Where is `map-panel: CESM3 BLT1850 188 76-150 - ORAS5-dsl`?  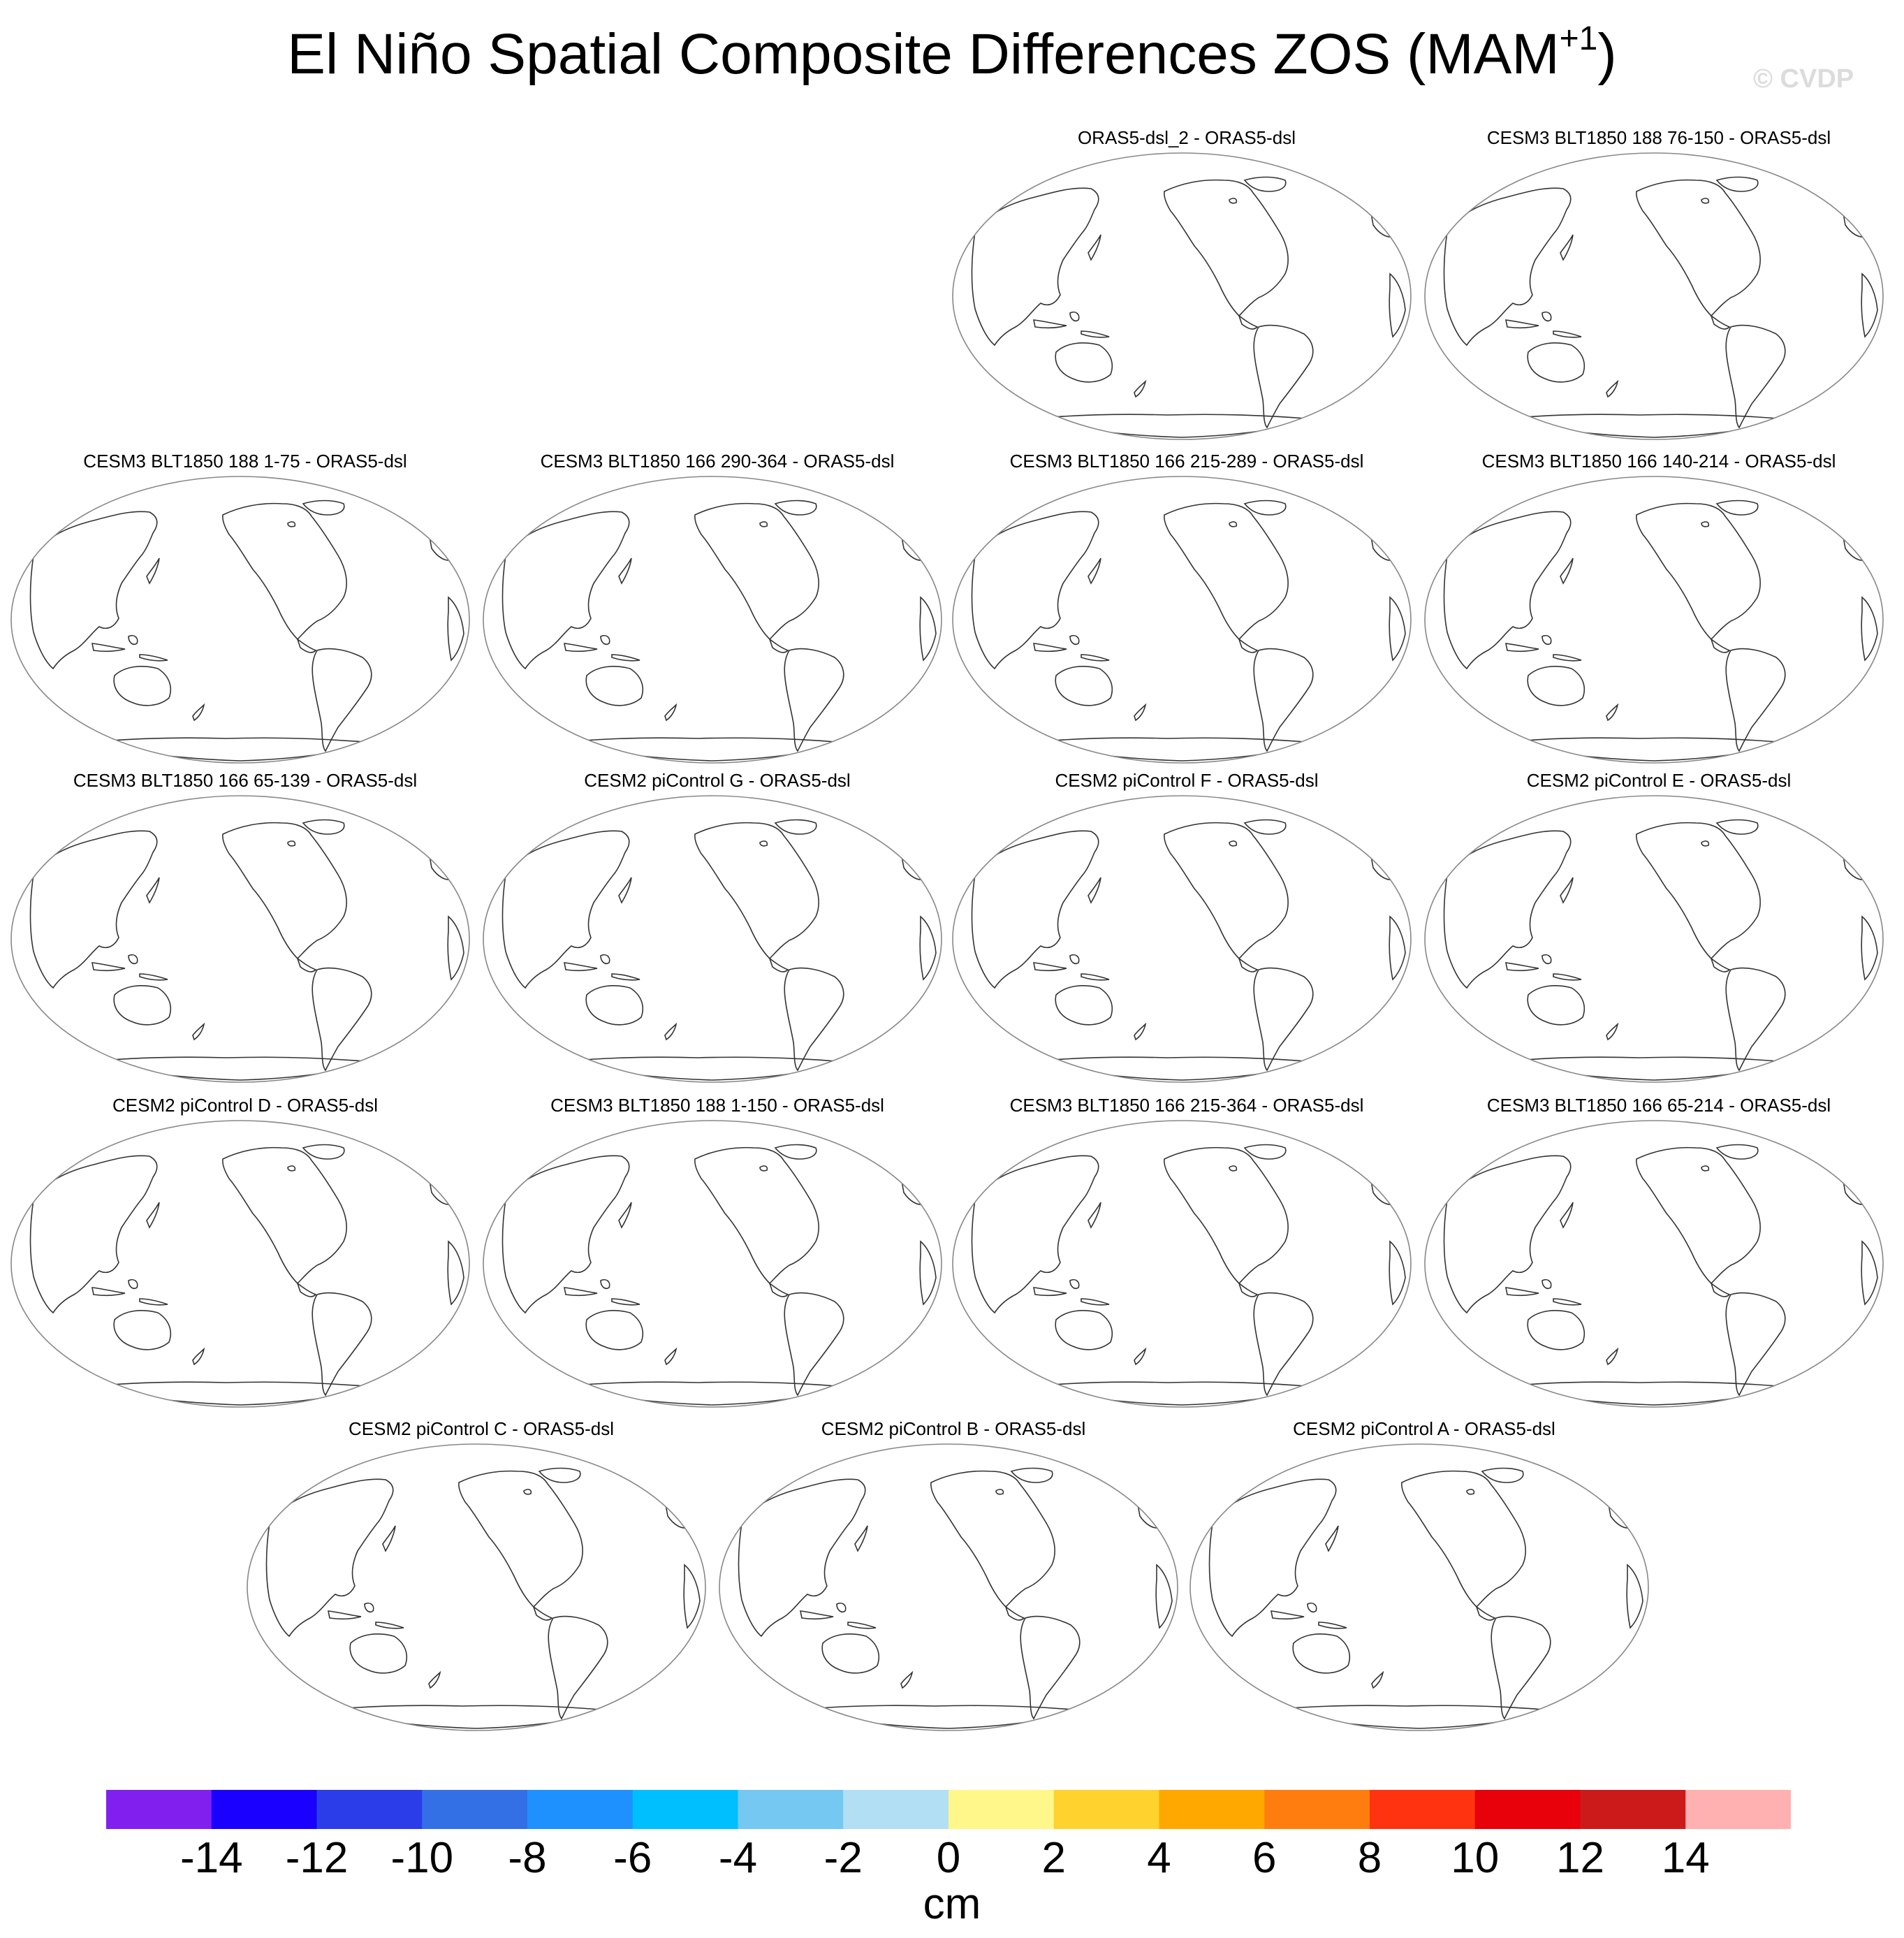
map-panel: CESM3 BLT1850 188 76-150 - ORAS5-dsl is located at coordinates (1658, 288).